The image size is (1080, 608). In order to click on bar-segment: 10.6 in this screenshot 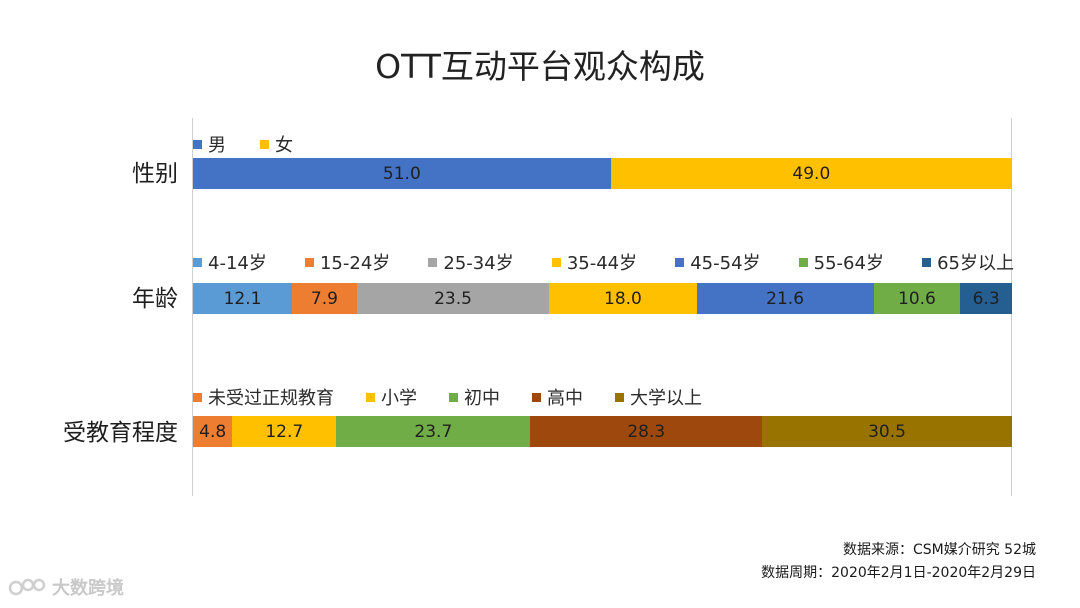, I will do `click(917, 298)`.